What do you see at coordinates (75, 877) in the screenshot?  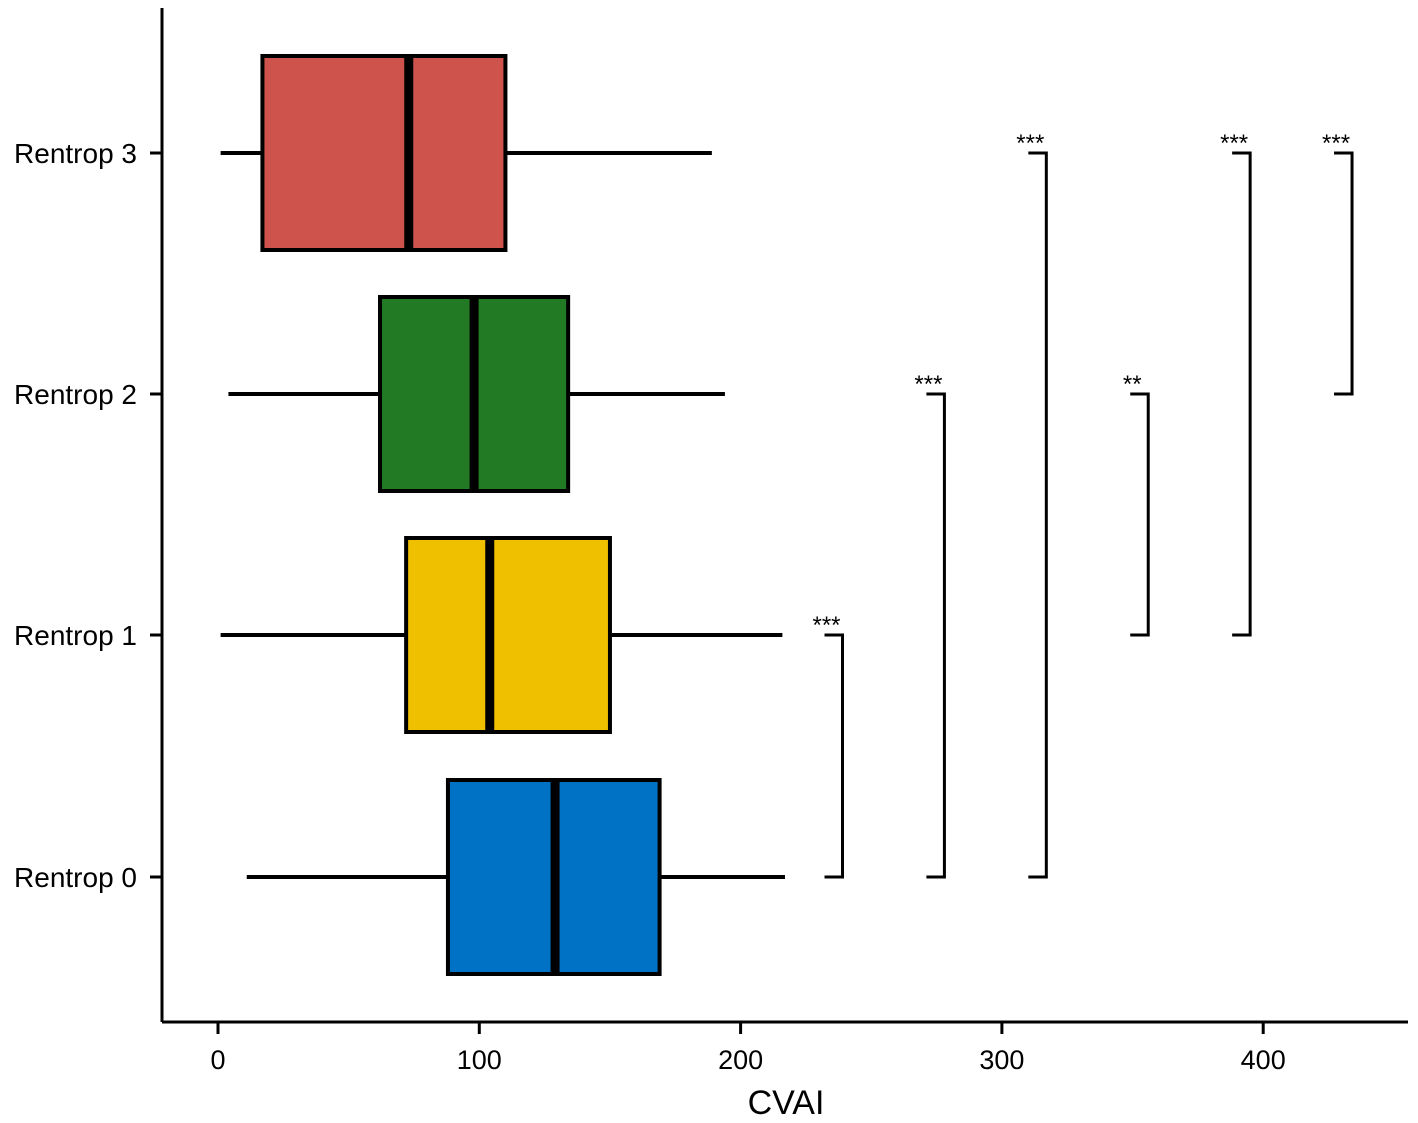 I see `y-tick-label: Rentrop 0` at bounding box center [75, 877].